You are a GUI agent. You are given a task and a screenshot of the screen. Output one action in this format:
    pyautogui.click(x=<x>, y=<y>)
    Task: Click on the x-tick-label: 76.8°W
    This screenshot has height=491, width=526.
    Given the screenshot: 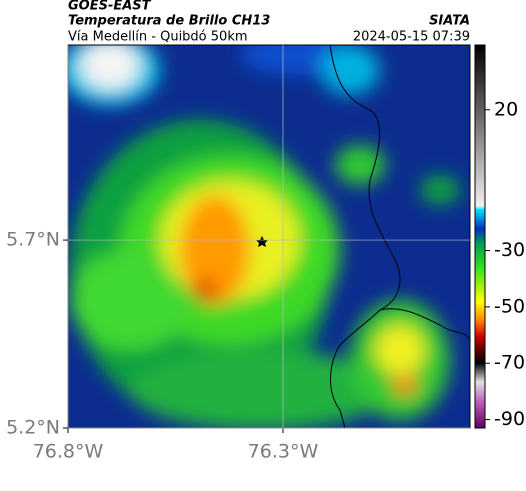 What is the action you would take?
    pyautogui.click(x=68, y=452)
    